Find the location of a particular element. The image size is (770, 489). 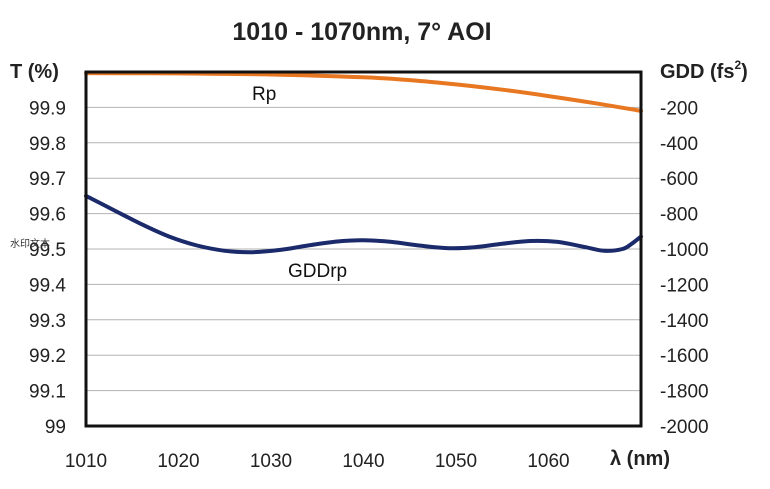

y-tick-label-right: -400 is located at coordinates (679, 144).